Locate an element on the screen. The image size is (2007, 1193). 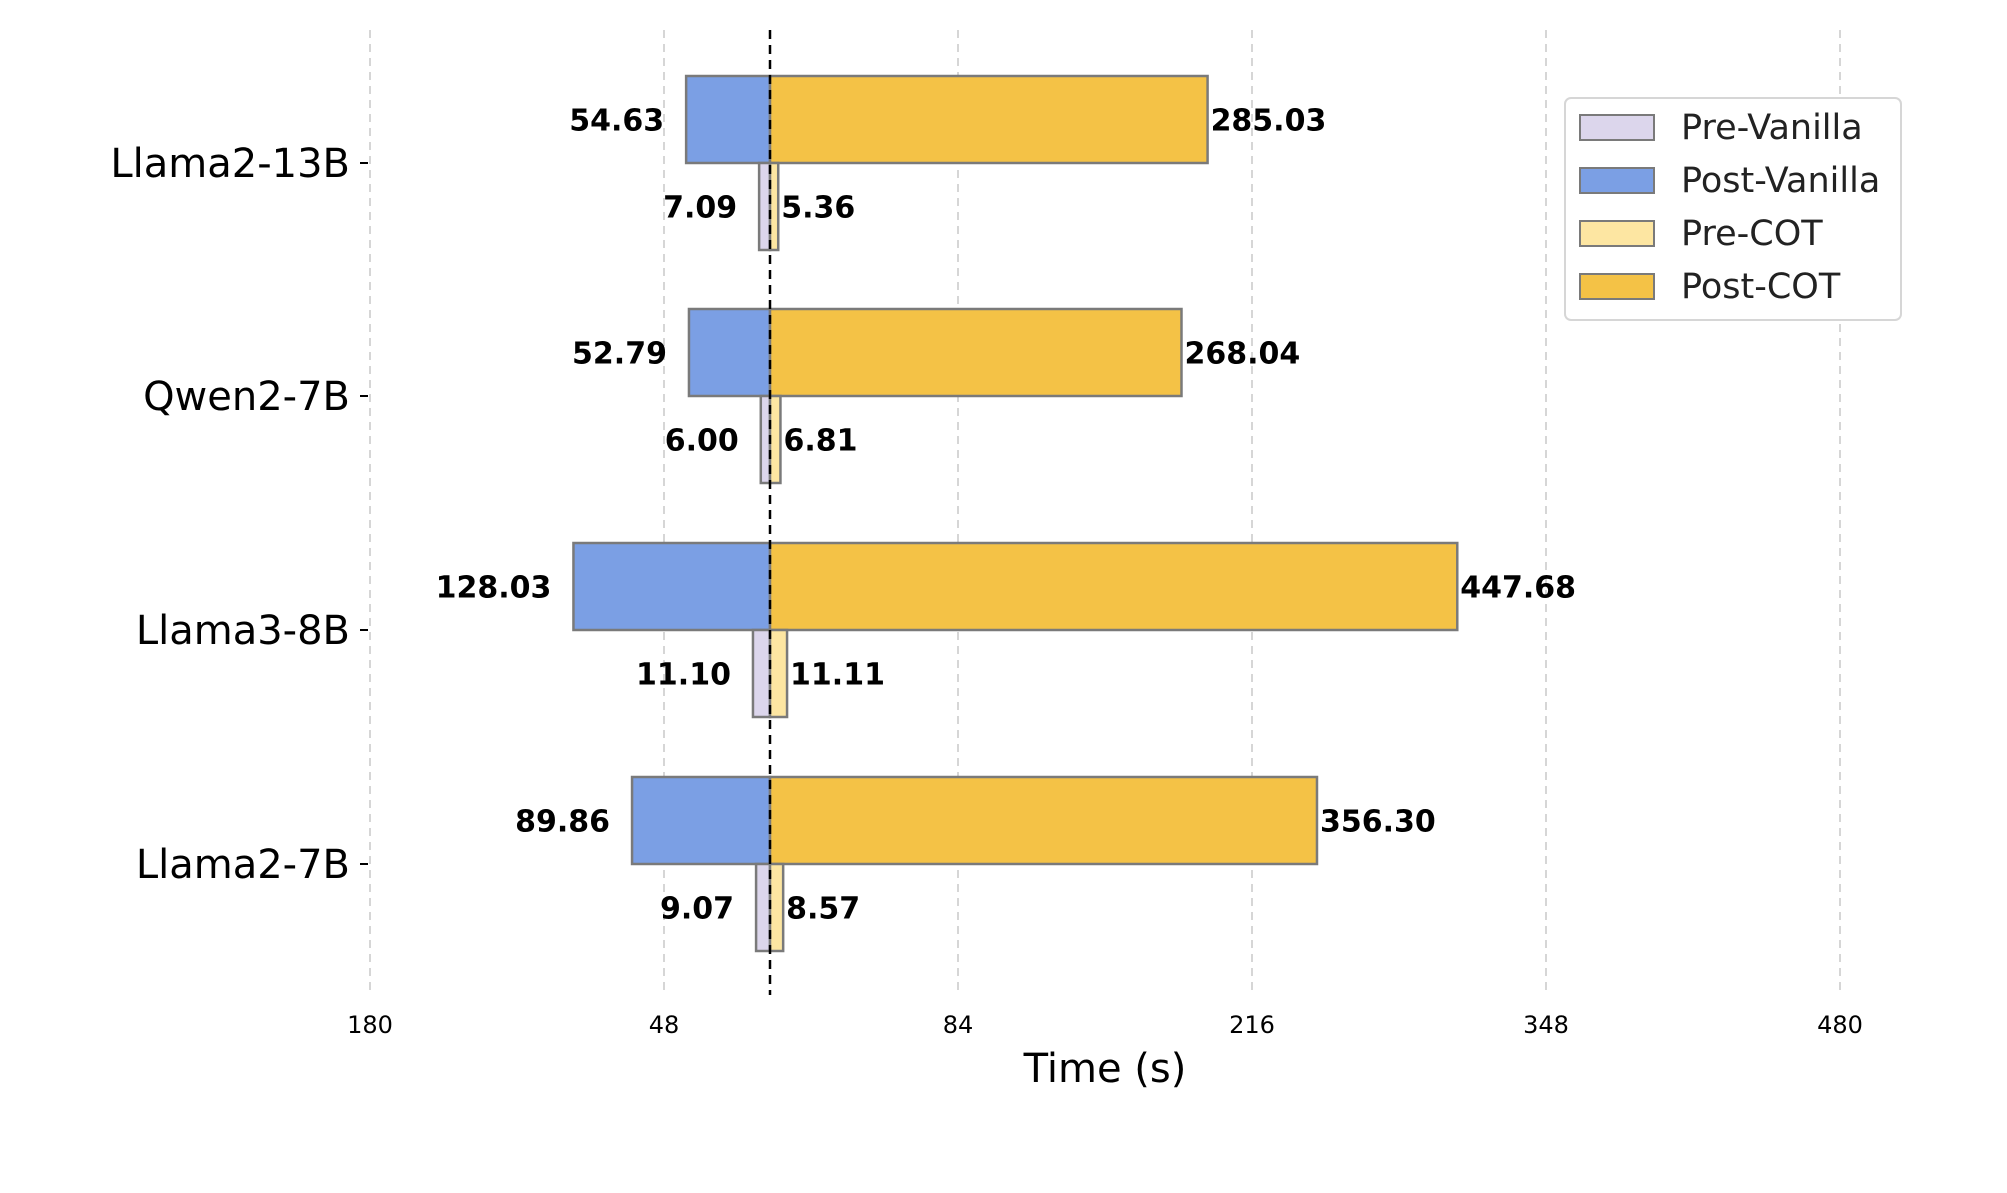
x-tick-label: 480 is located at coordinates (1840, 1025).